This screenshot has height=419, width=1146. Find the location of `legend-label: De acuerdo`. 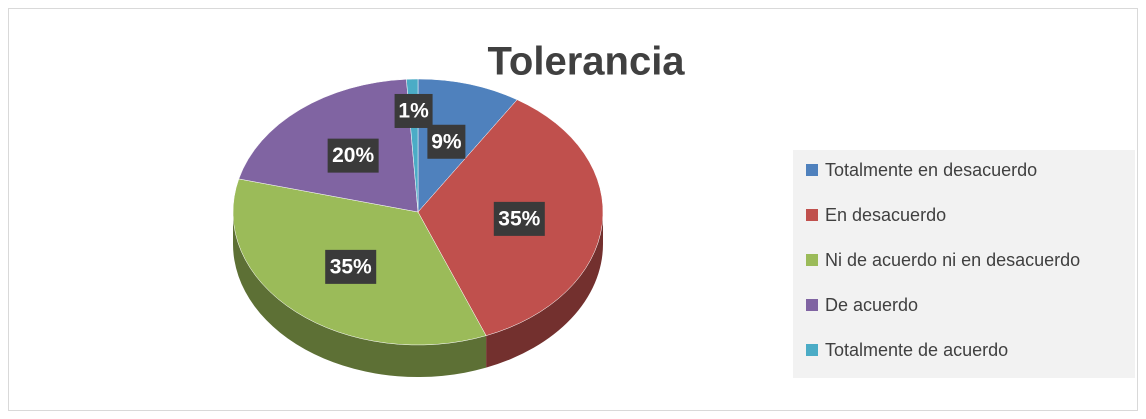

legend-label: De acuerdo is located at coordinates (871, 305).